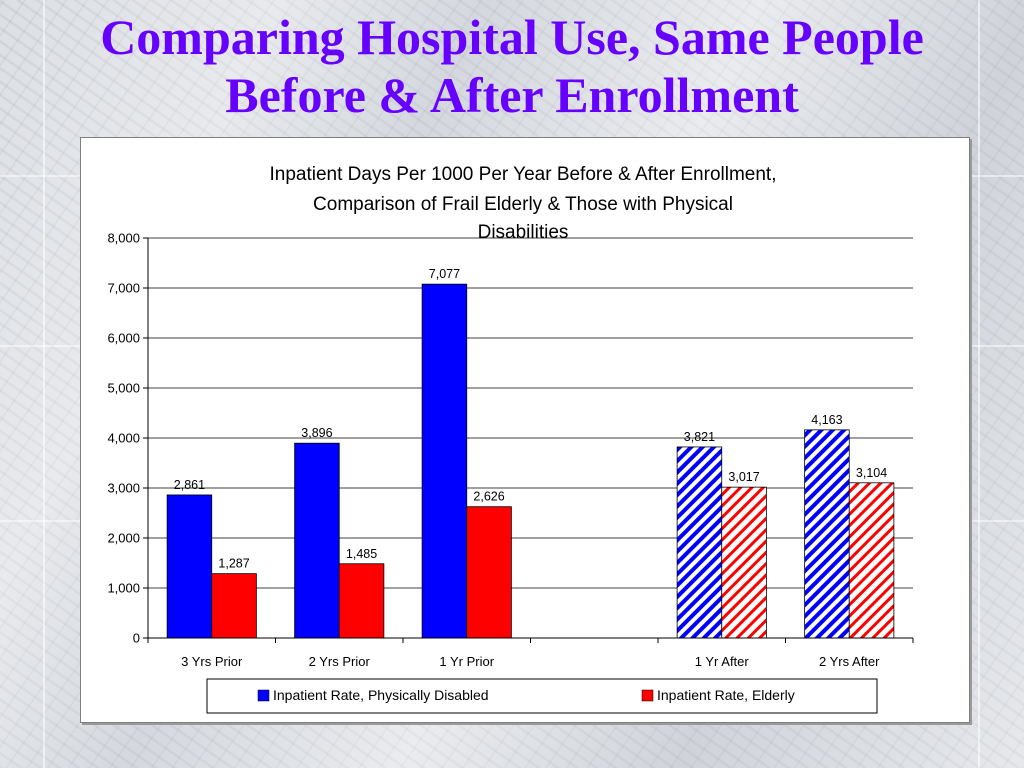 This screenshot has height=768, width=1024. What do you see at coordinates (123, 538) in the screenshot?
I see `y-tick-label: 2,000` at bounding box center [123, 538].